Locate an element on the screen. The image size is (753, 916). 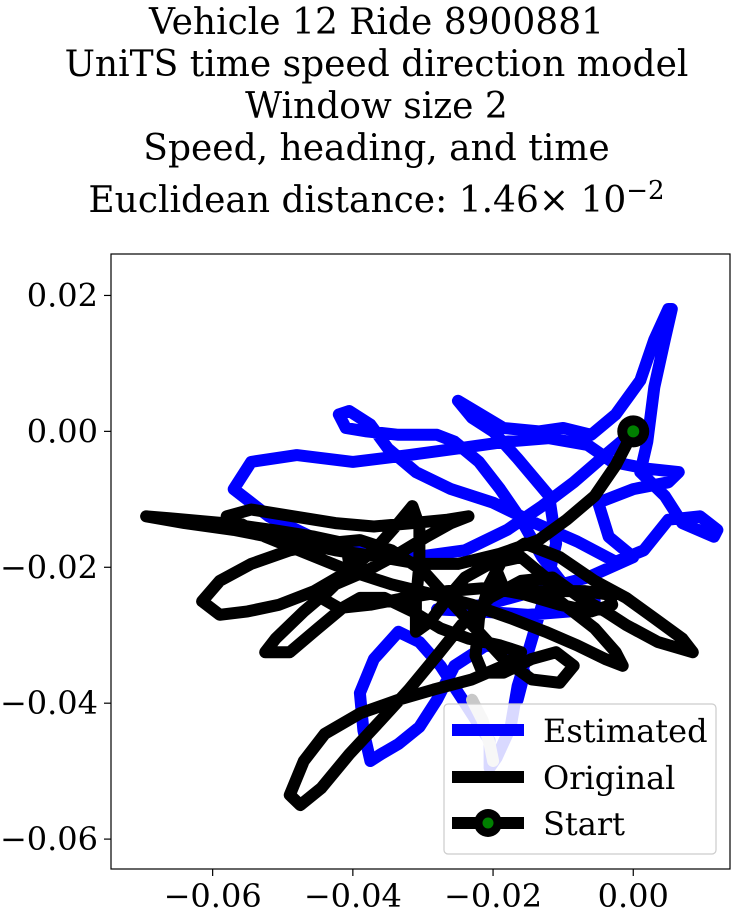
start-marker-dot is located at coordinates (633, 431).